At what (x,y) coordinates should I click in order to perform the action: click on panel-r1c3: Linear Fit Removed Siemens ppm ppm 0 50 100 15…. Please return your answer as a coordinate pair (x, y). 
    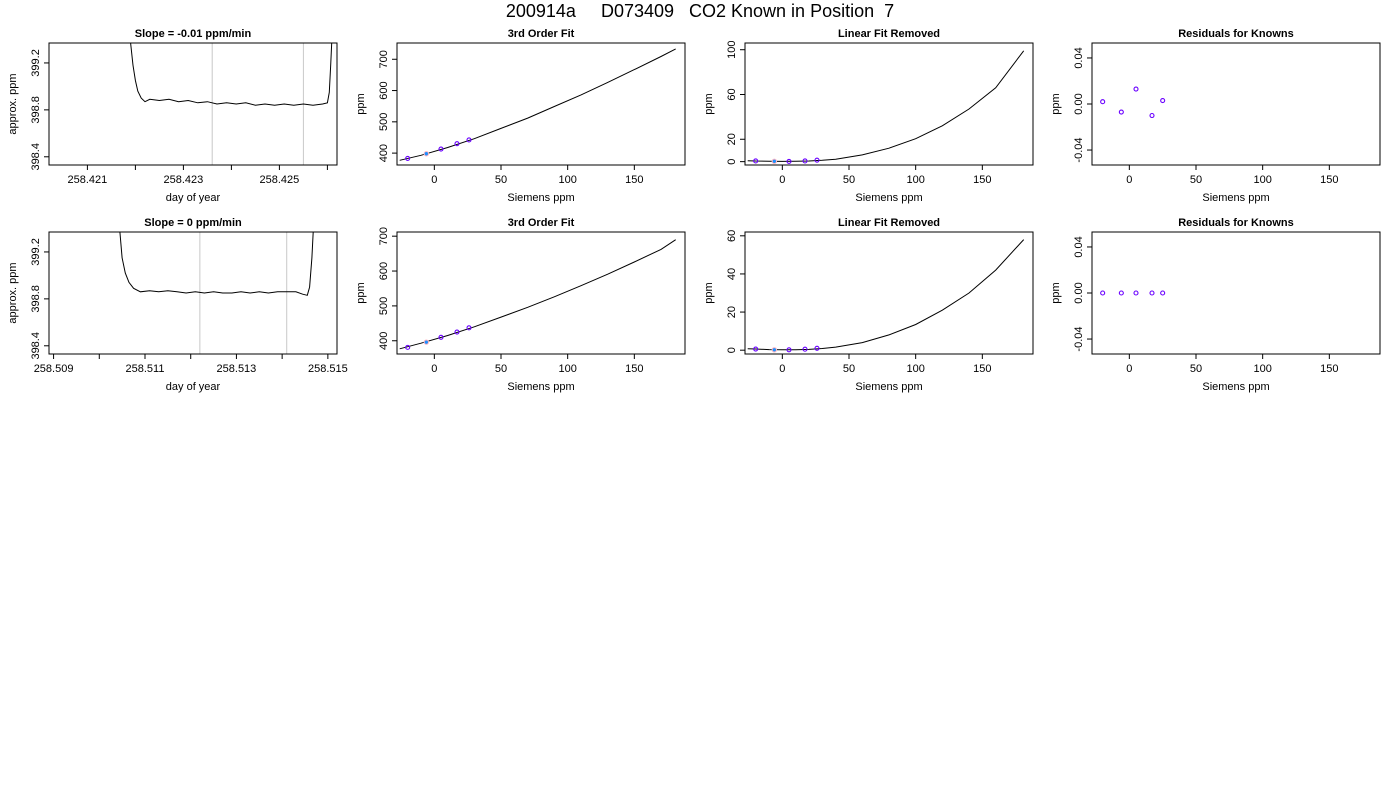
    Looking at the image, I should click on (868, 116).